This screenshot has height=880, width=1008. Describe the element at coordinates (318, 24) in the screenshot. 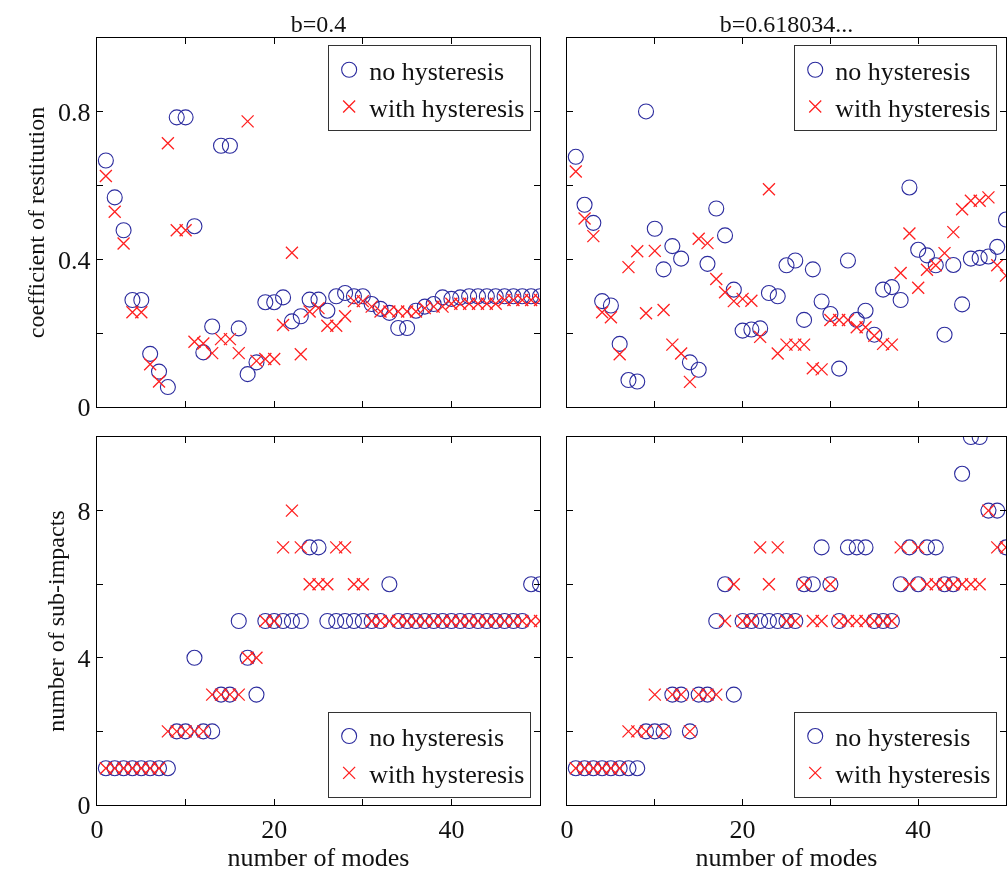

I see `chart-title: b=0.4` at that location.